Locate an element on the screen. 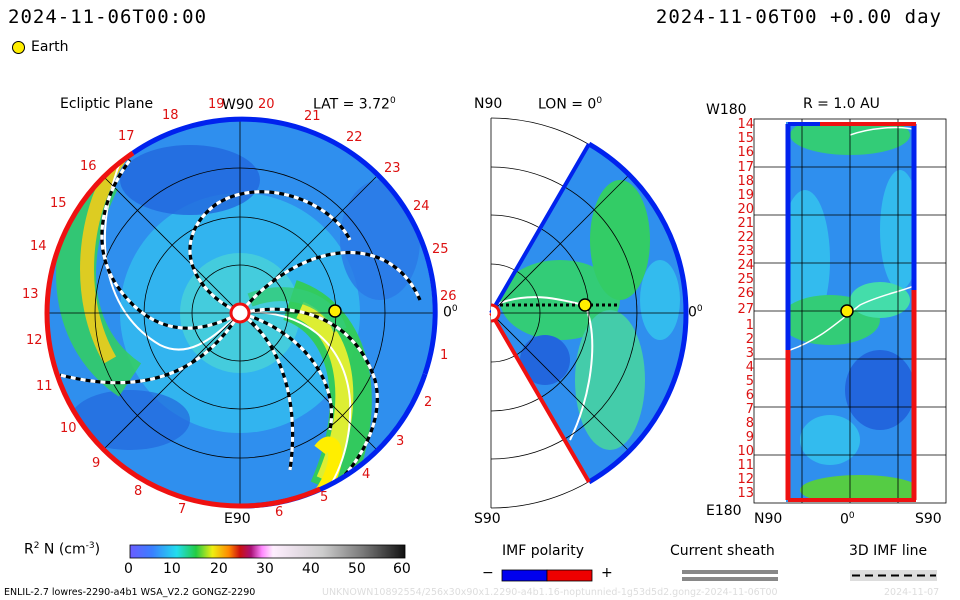  current-sheath-swatch is located at coordinates (730, 572).